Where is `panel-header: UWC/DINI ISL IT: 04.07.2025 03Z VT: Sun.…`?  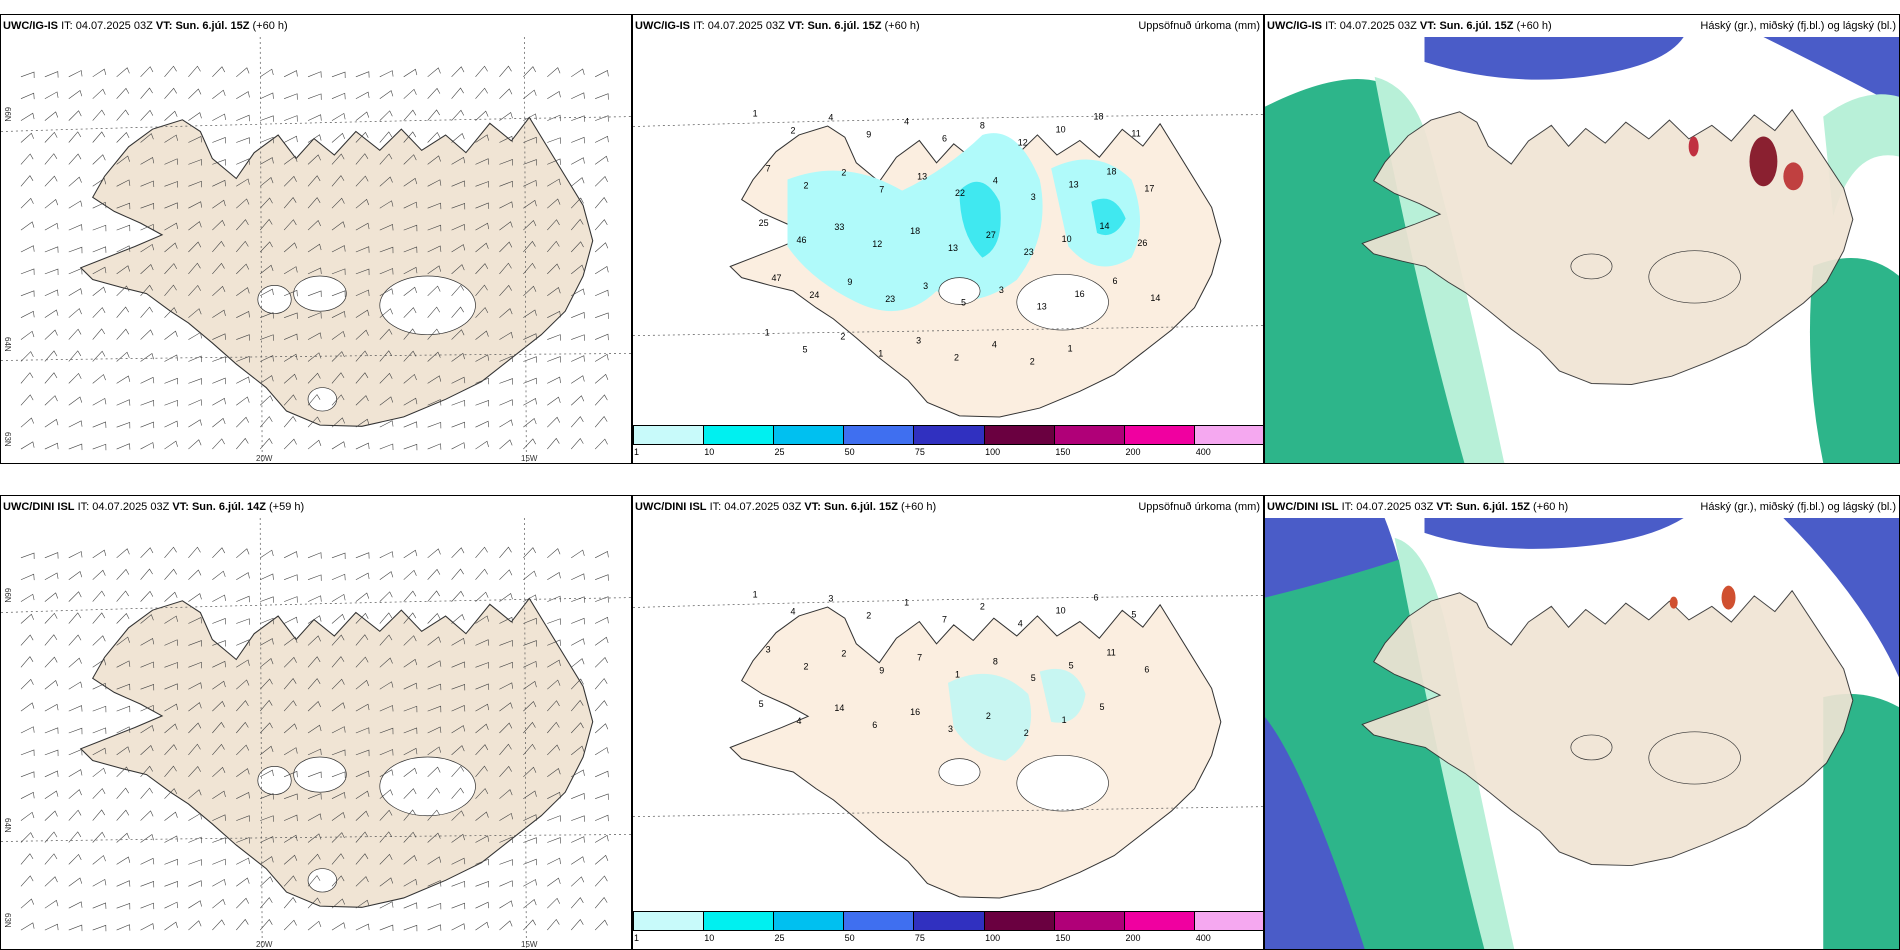 panel-header: UWC/DINI ISL IT: 04.07.2025 03Z VT: Sun.… is located at coordinates (1582, 507).